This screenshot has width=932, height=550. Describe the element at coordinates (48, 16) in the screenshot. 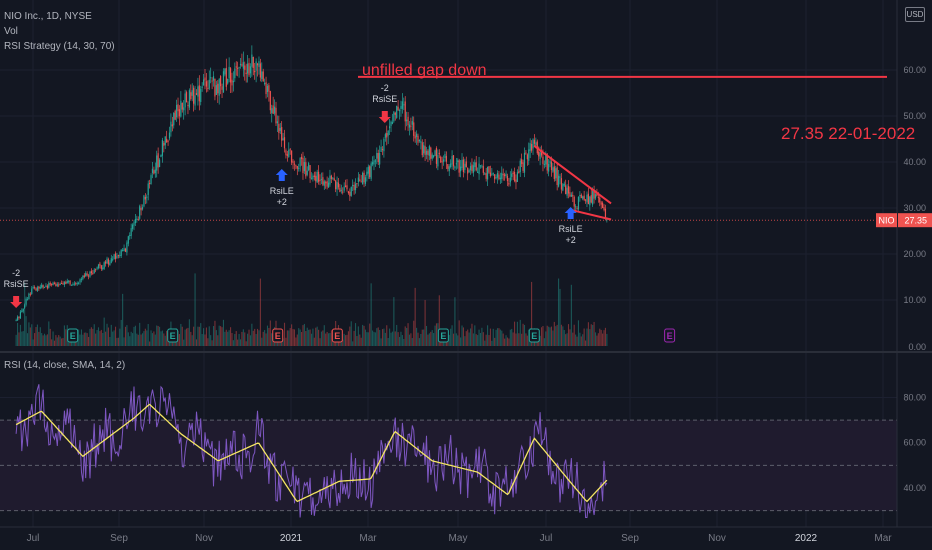

I see `symbol-title: NIO Inc., 1D, NYSE` at that location.